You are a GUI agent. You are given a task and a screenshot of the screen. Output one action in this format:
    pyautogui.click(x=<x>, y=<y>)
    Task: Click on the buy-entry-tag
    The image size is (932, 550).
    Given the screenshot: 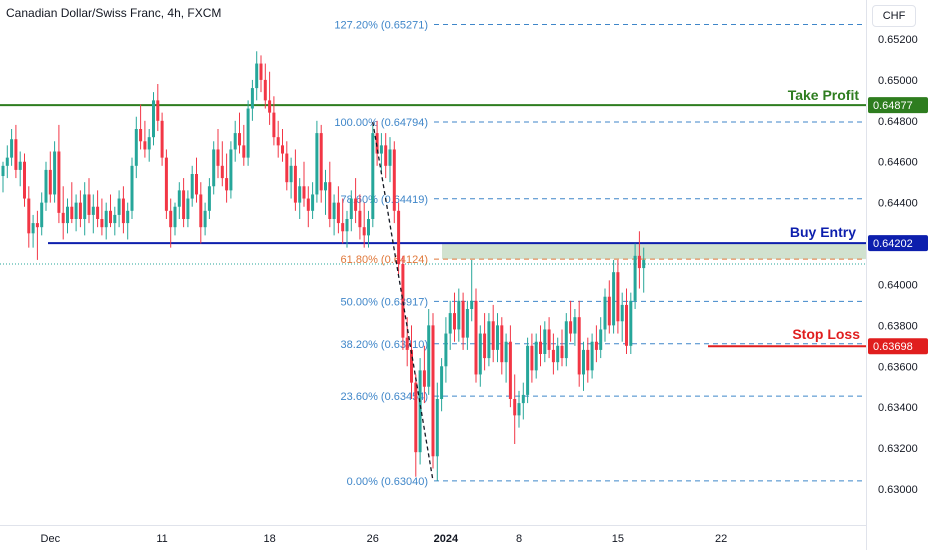 What is the action you would take?
    pyautogui.click(x=898, y=243)
    